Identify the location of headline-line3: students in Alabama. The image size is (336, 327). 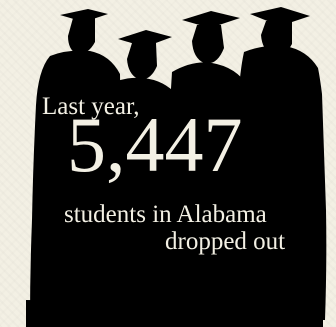
(165, 214).